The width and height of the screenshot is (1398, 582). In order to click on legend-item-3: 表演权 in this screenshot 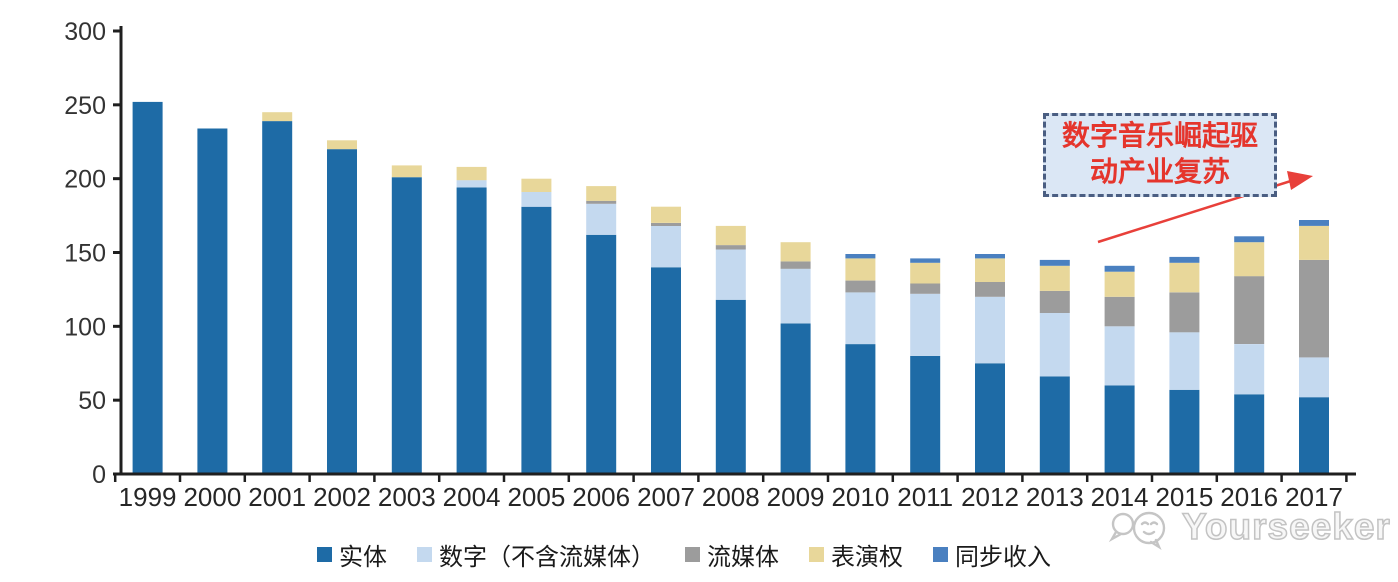, I will do `click(856, 554)`.